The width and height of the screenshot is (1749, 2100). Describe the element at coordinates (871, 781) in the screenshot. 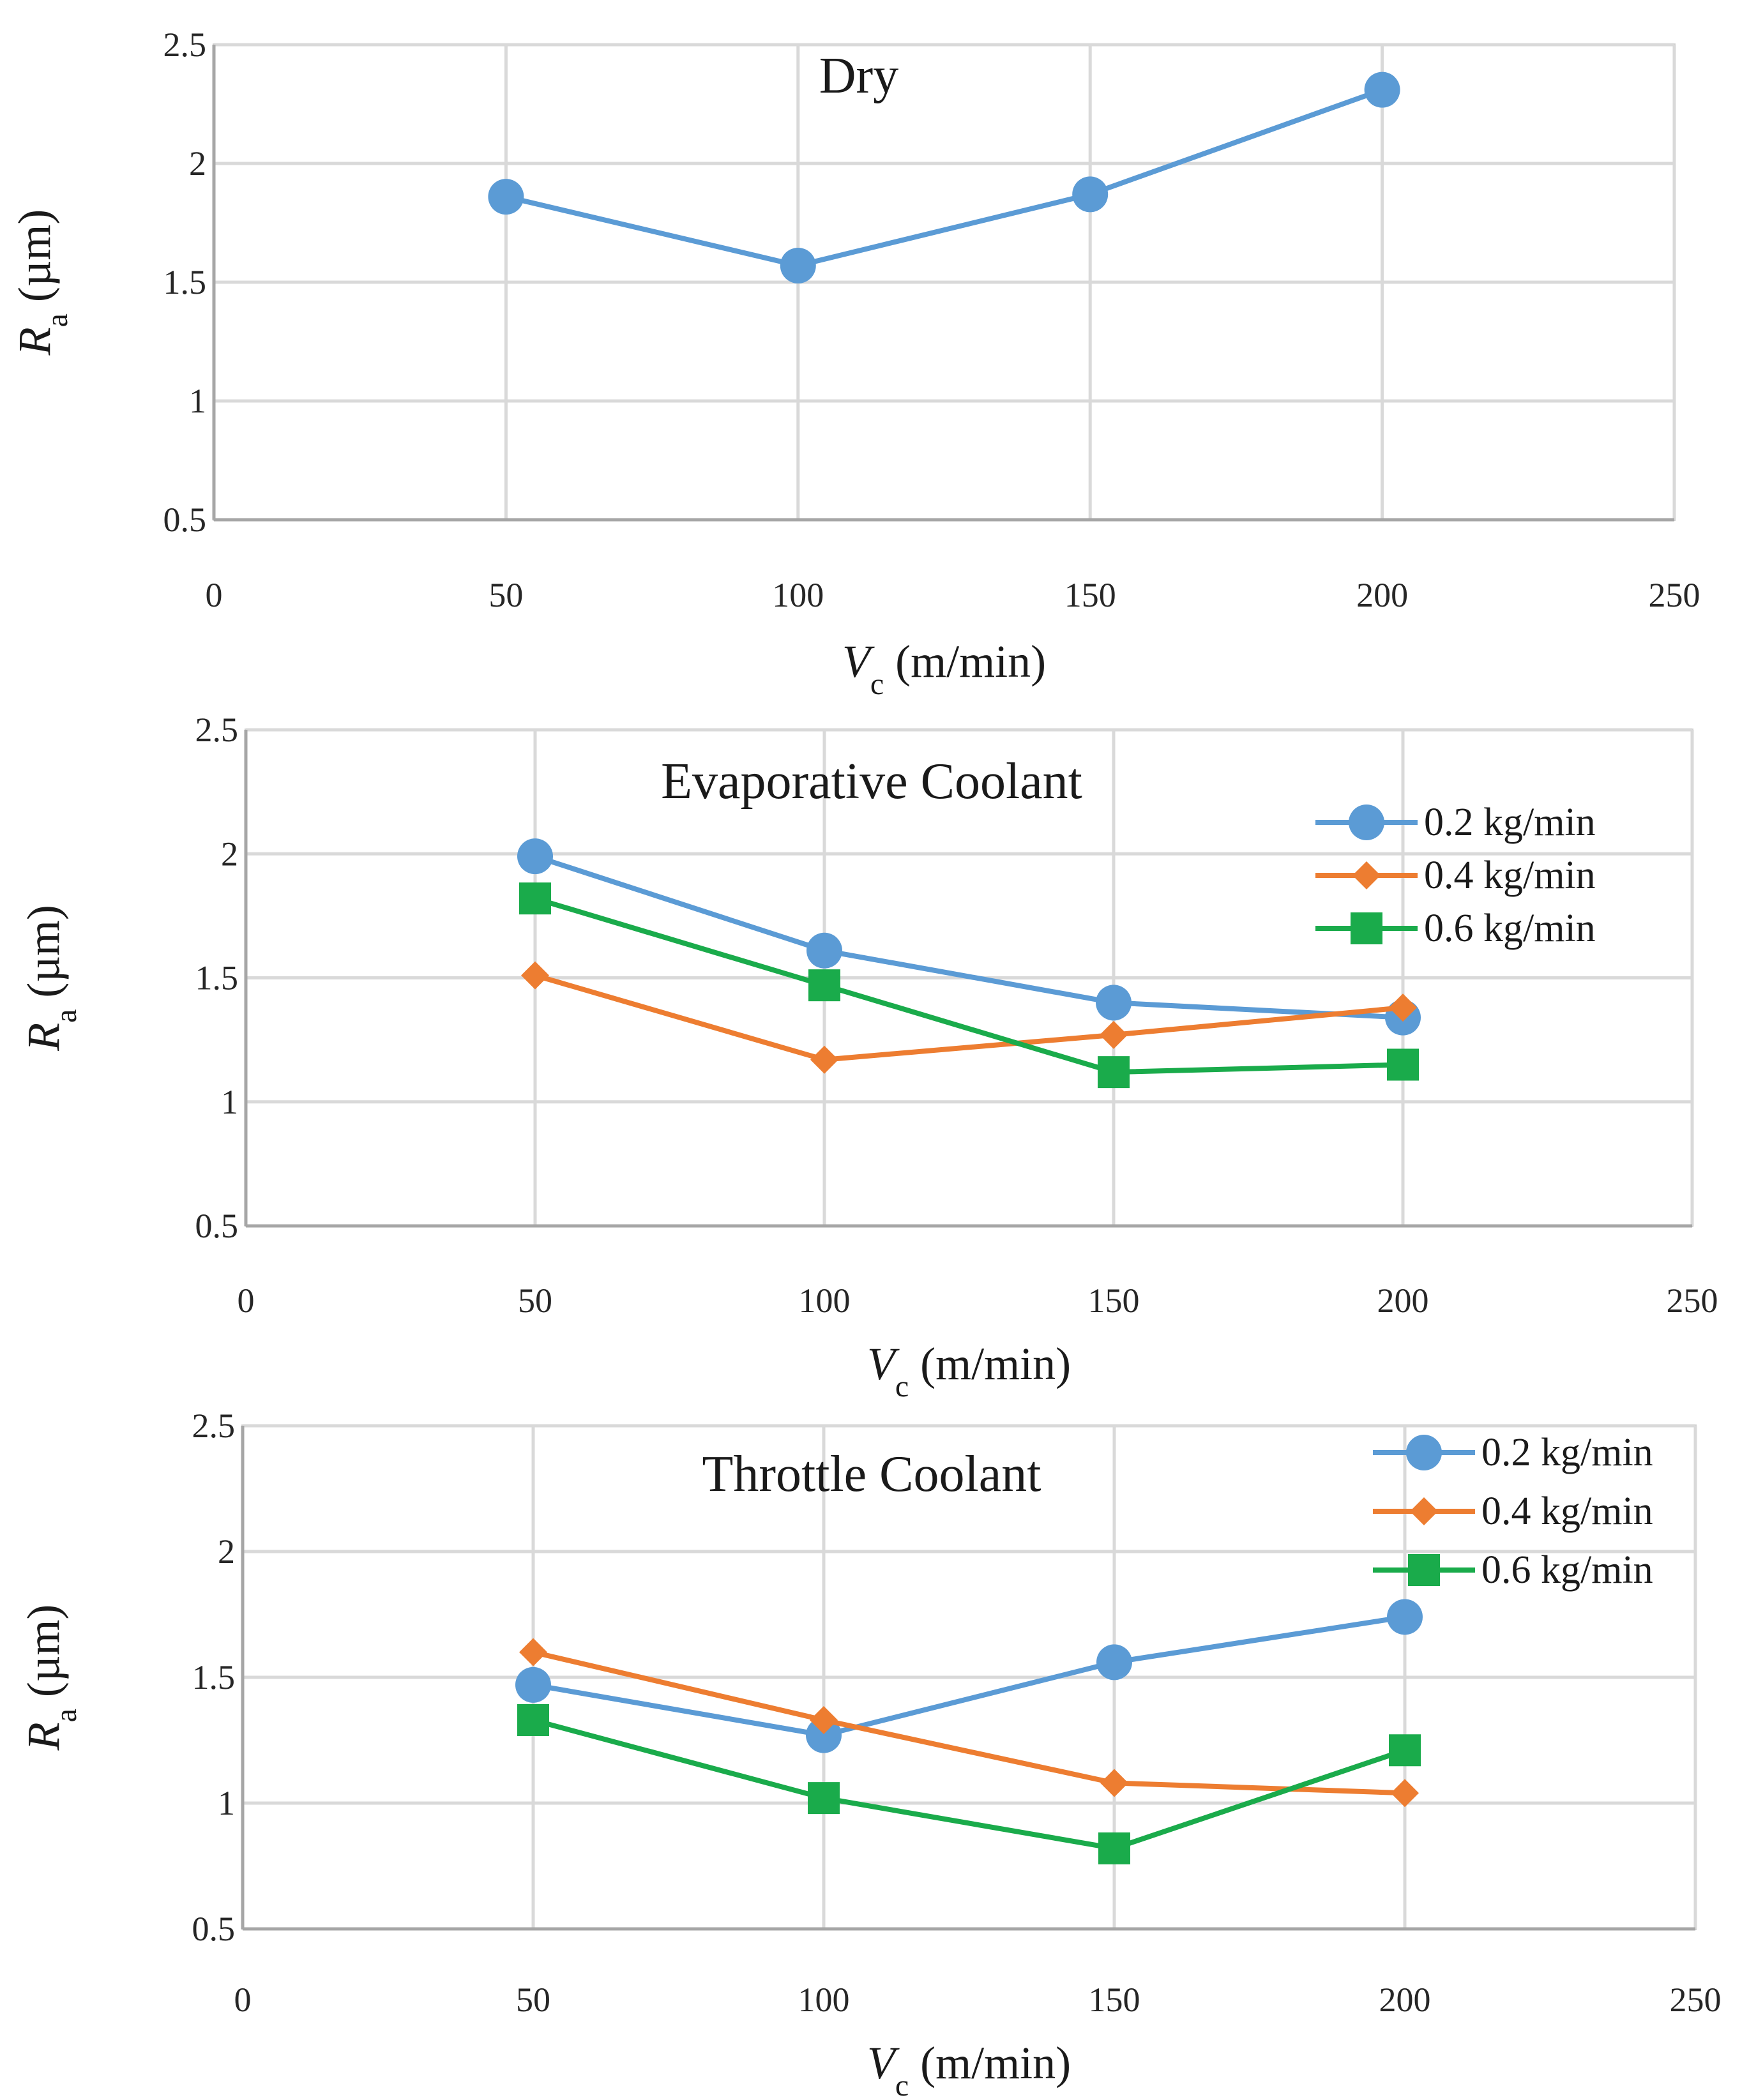

I see `chart-title: Evaporative Coolant` at that location.